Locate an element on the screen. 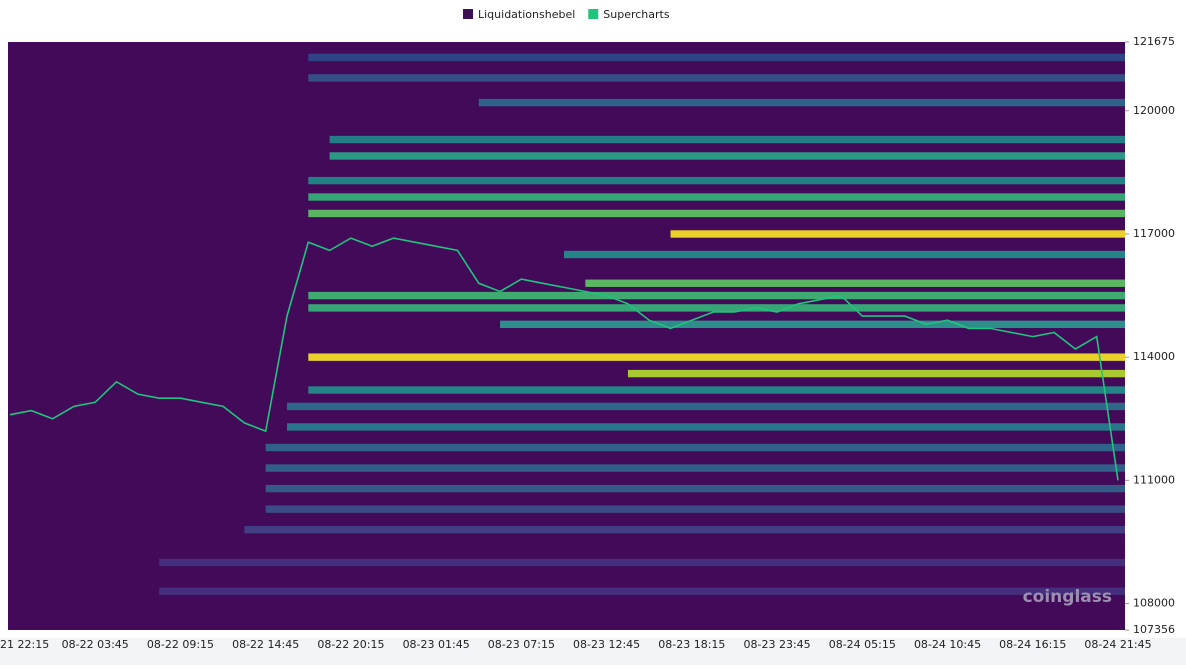 The image size is (1186, 669). x-tick-label: 08-23 12:45 is located at coordinates (606, 644).